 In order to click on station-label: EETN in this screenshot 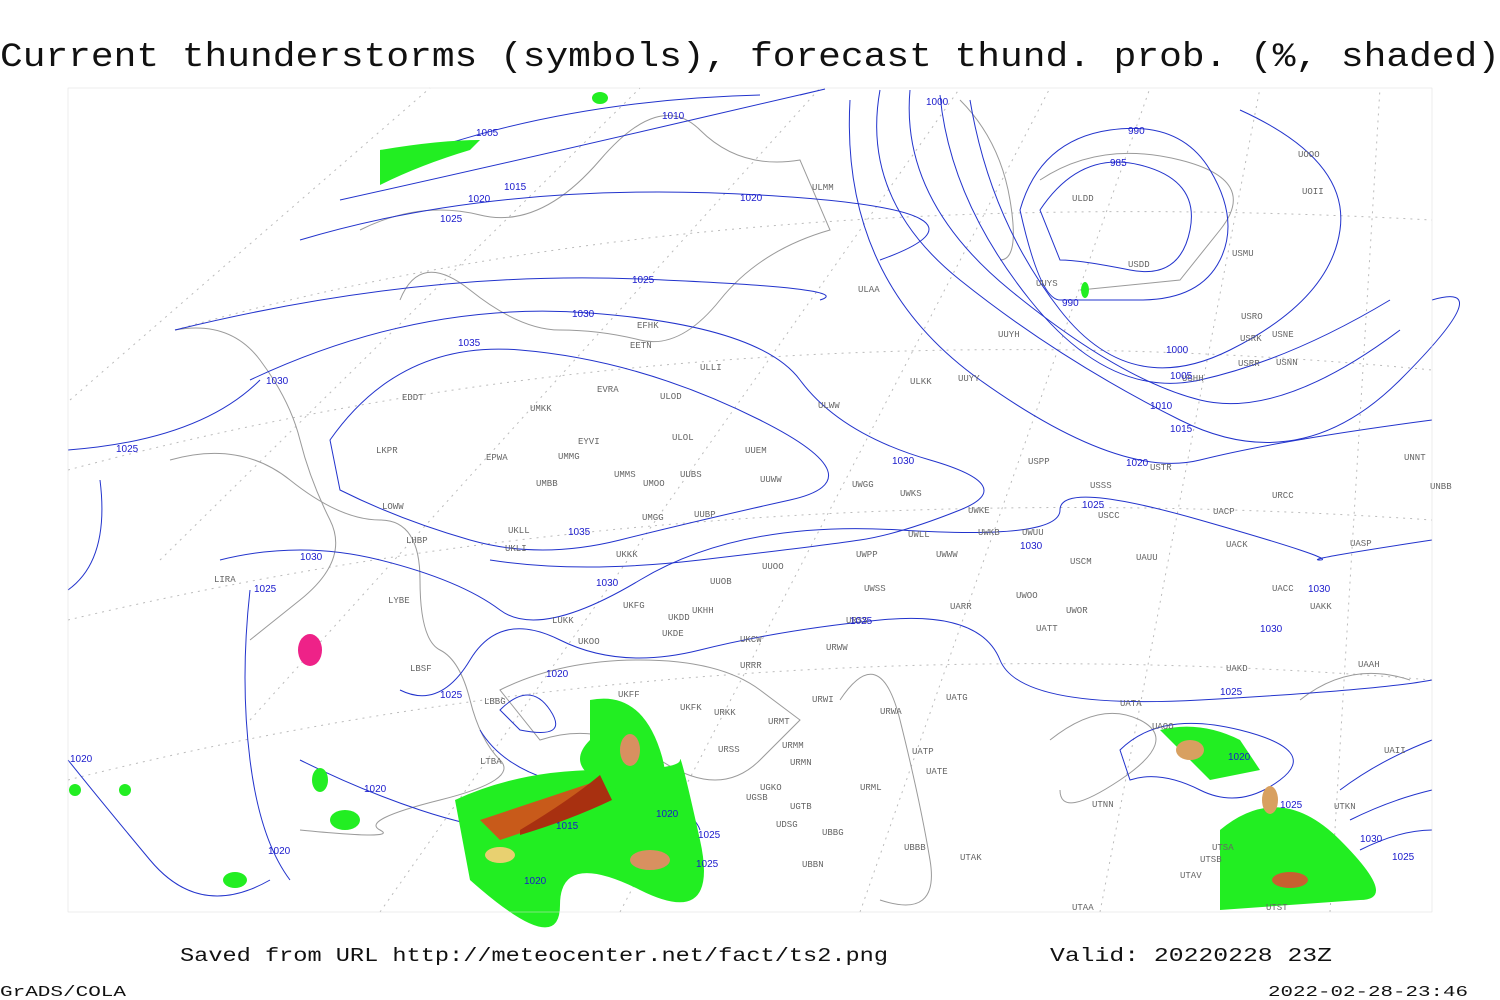, I will do `click(641, 346)`.